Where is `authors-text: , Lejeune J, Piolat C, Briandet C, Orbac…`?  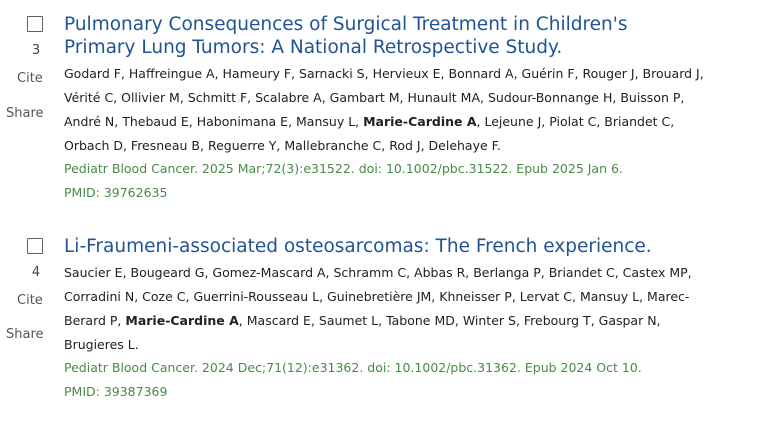 authors-text: , Lejeune J, Piolat C, Briandet C, Orbac… is located at coordinates (369, 133).